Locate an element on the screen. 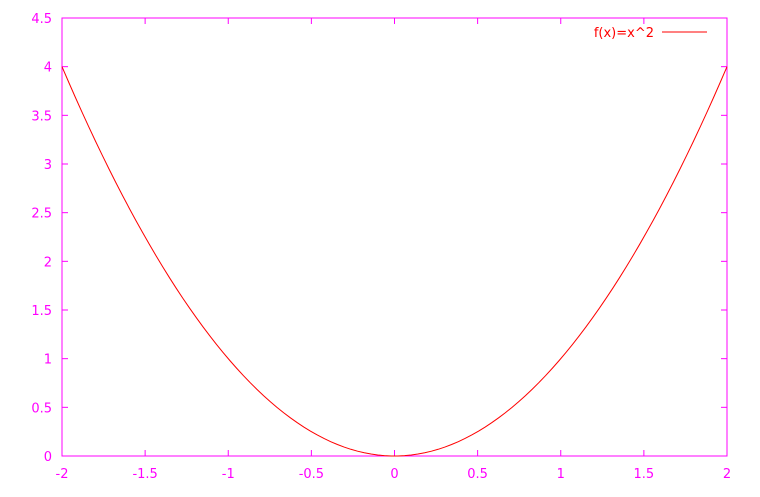  y-tick-label: 0.5 is located at coordinates (41, 408).